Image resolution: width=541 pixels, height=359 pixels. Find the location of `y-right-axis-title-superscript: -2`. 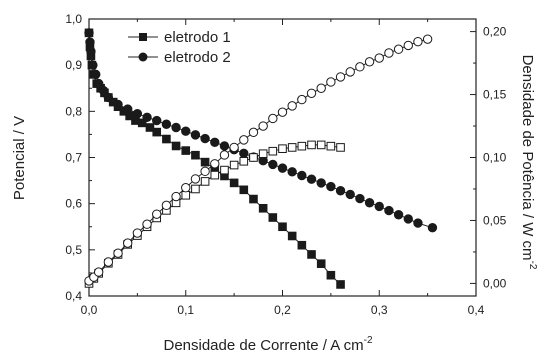

y-right-axis-title-superscript: -2 is located at coordinates (532, 265).